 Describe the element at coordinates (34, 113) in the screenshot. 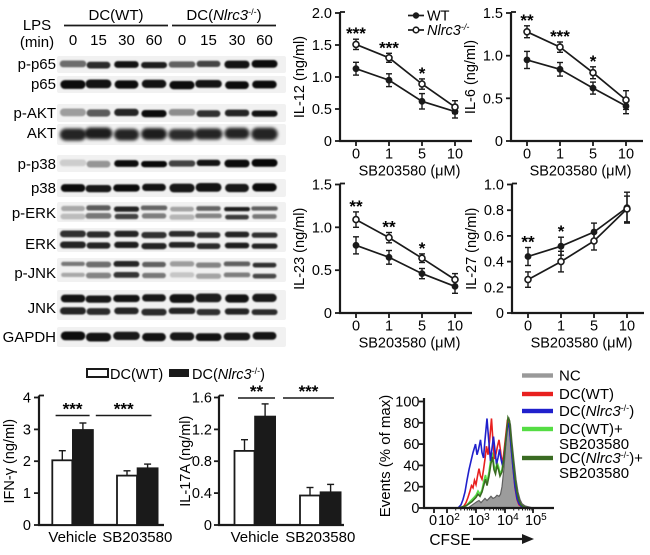

I see `svg-text: p-AKT` at that location.